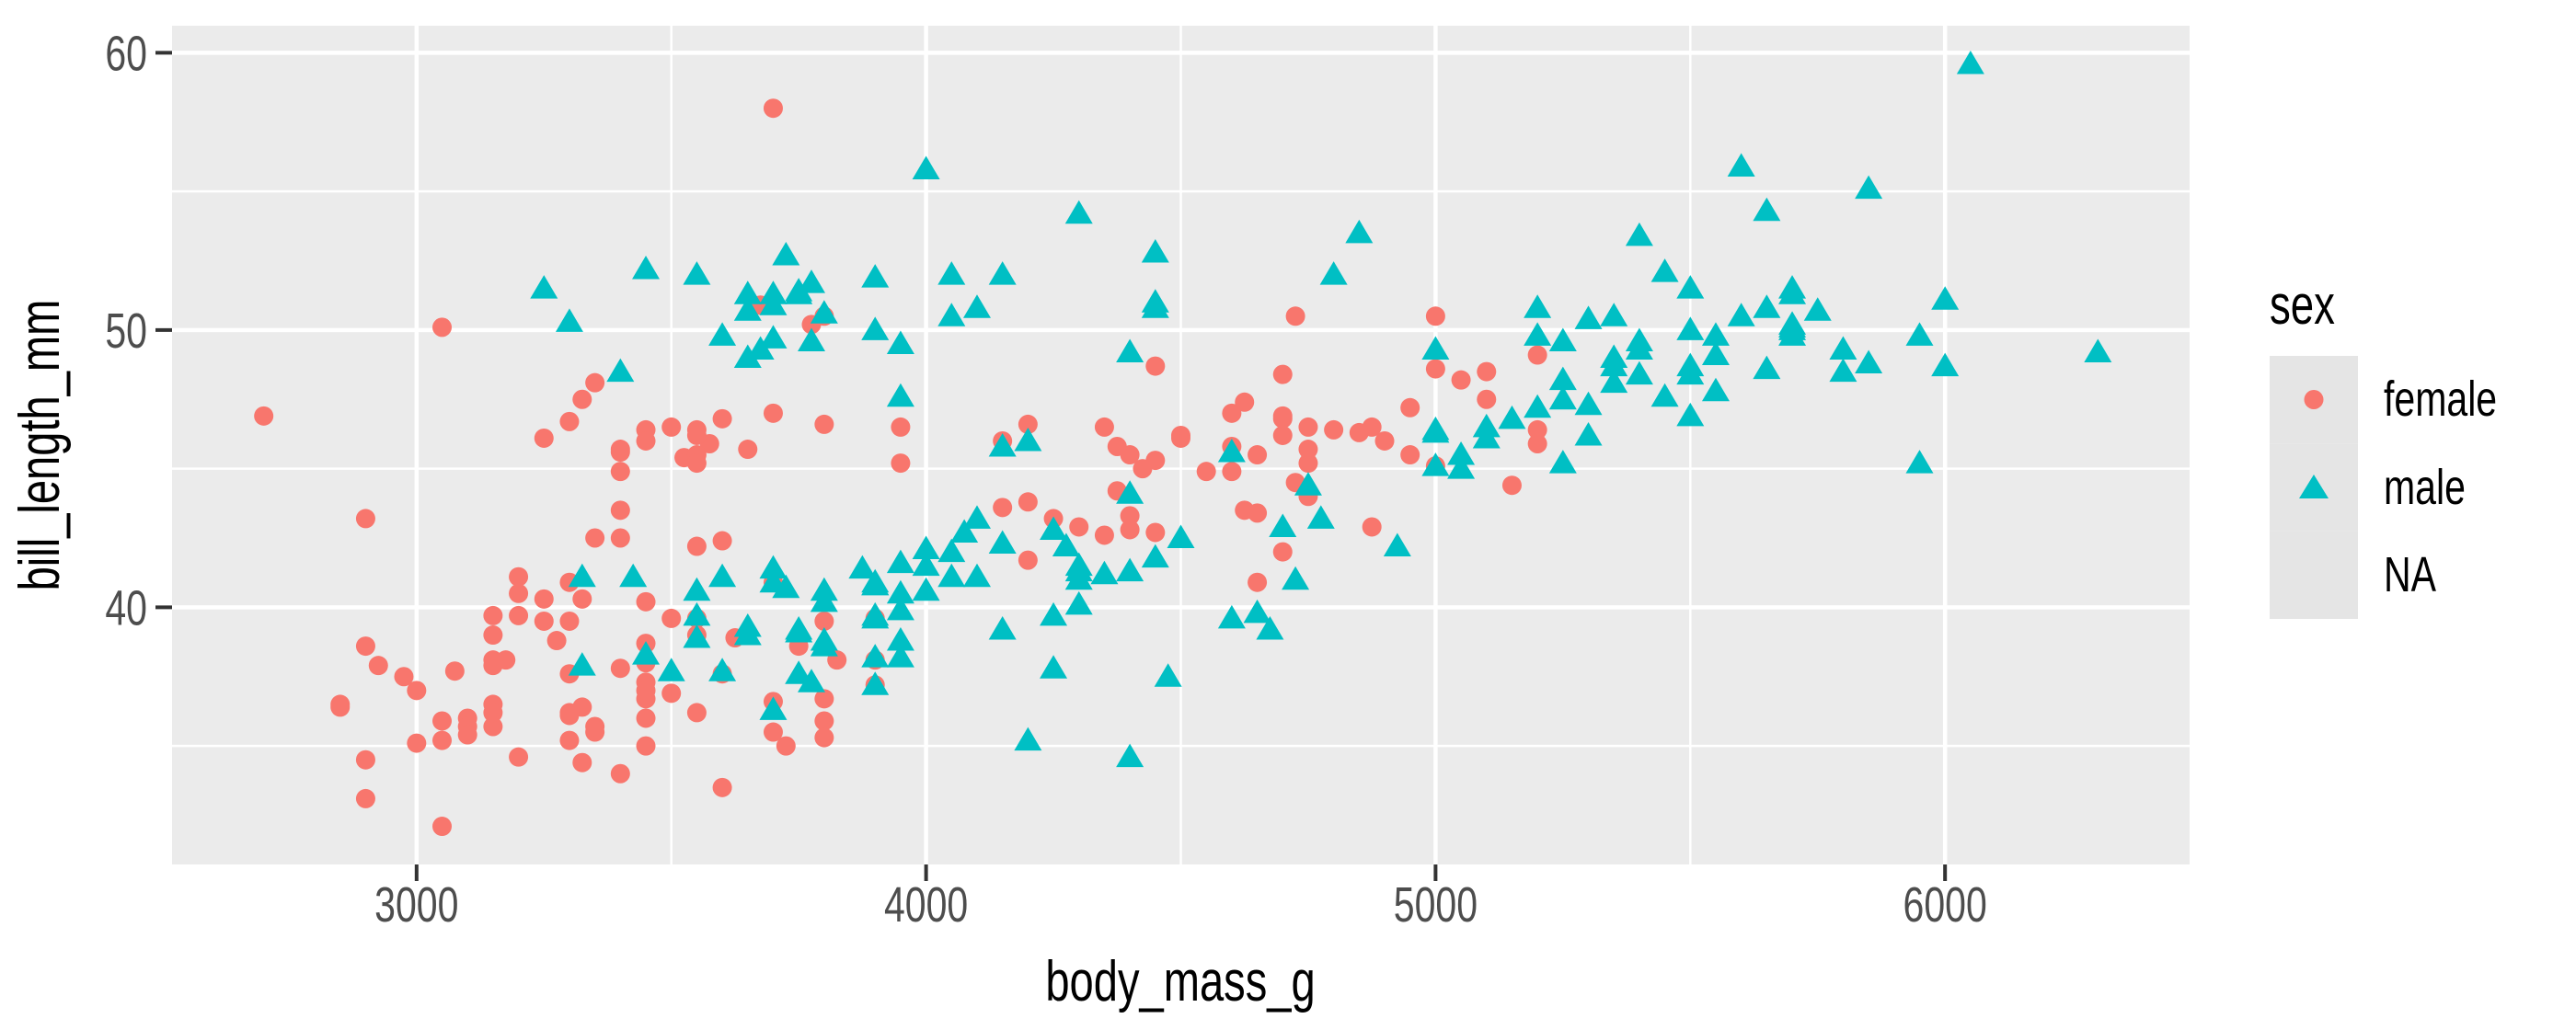  I want to click on legend-label-male: male, so click(2425, 488).